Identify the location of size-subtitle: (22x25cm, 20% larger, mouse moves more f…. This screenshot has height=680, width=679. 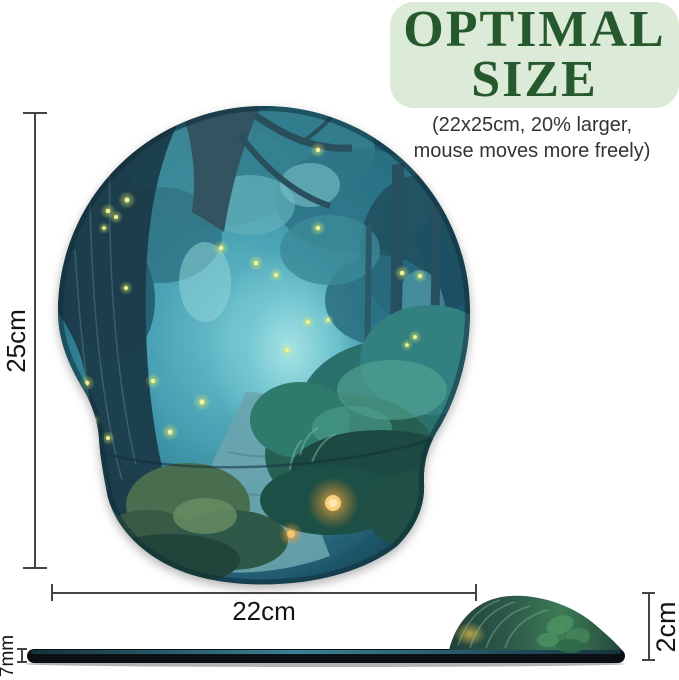
(532, 138).